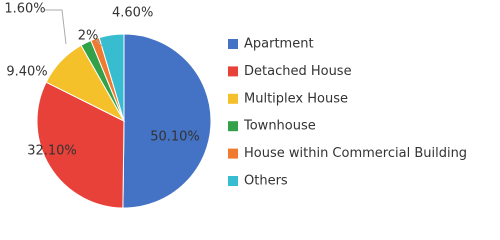 The image size is (500, 240). I want to click on legend-label: Apartment, so click(279, 44).